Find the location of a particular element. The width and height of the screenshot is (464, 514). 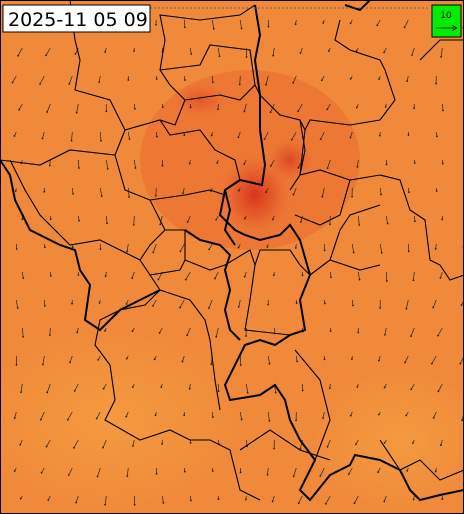

legend-arrow-head is located at coordinates (454, 28).